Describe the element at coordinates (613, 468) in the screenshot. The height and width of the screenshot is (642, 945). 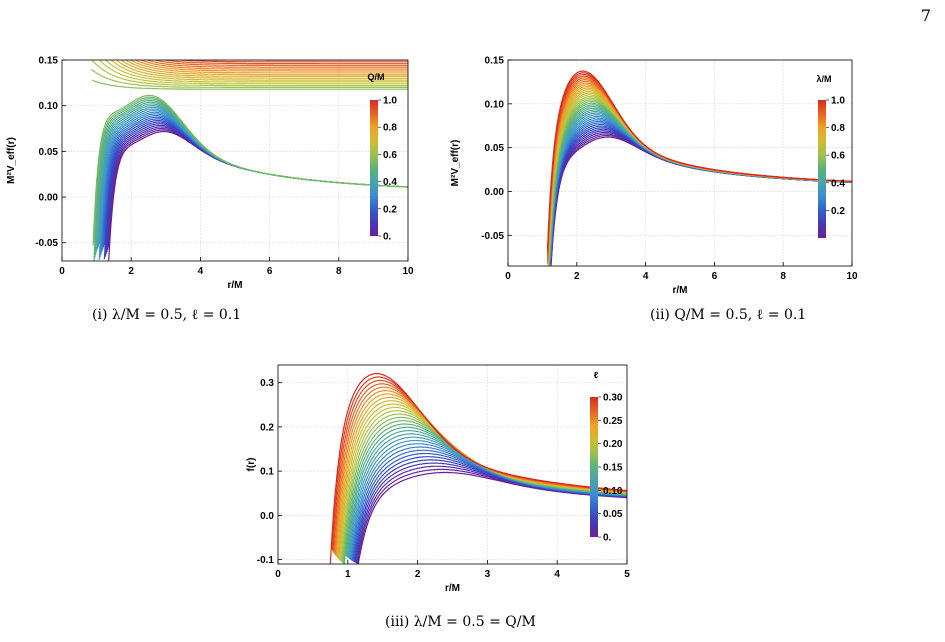
I see `colorbar-tick-label: 0.15` at that location.